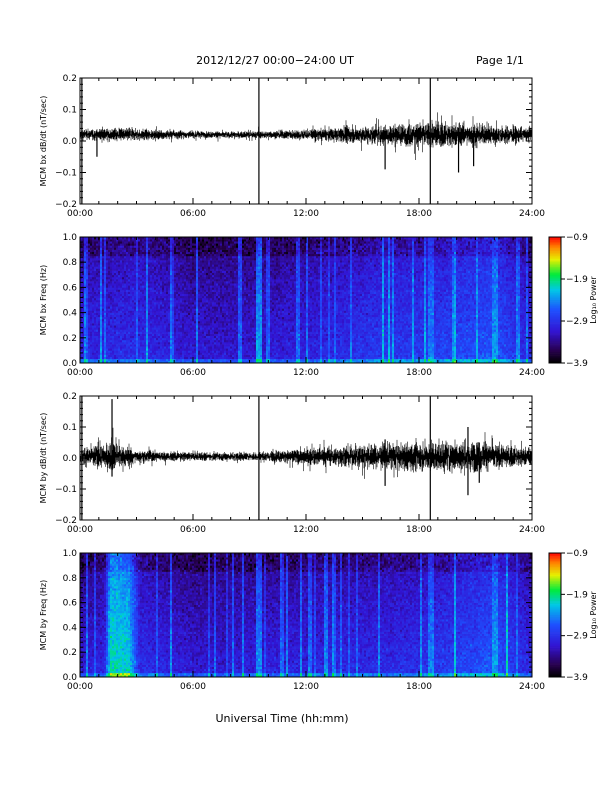 The width and height of the screenshot is (612, 792). What do you see at coordinates (500, 60) in the screenshot?
I see `page-number: Page 1/1` at bounding box center [500, 60].